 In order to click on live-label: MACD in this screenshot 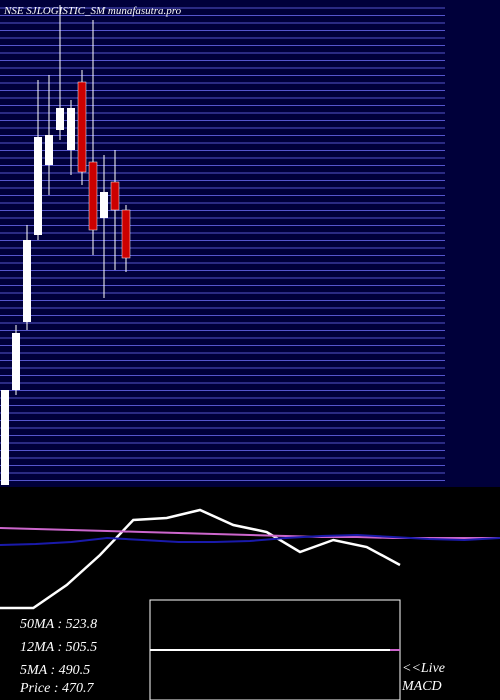, I will do `click(421, 686)`.